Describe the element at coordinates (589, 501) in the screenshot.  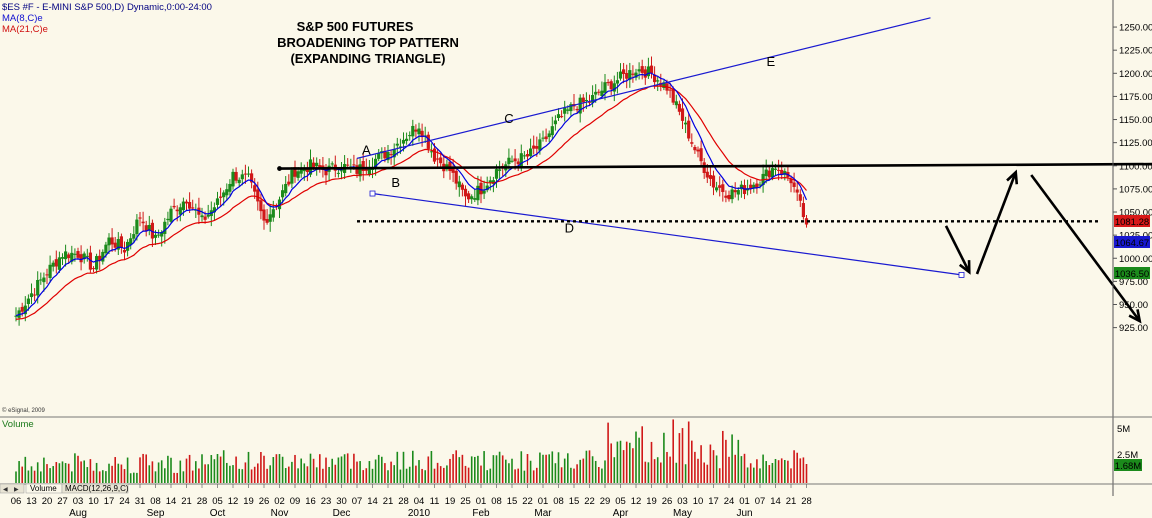
I see `date-tick-label: 22` at that location.